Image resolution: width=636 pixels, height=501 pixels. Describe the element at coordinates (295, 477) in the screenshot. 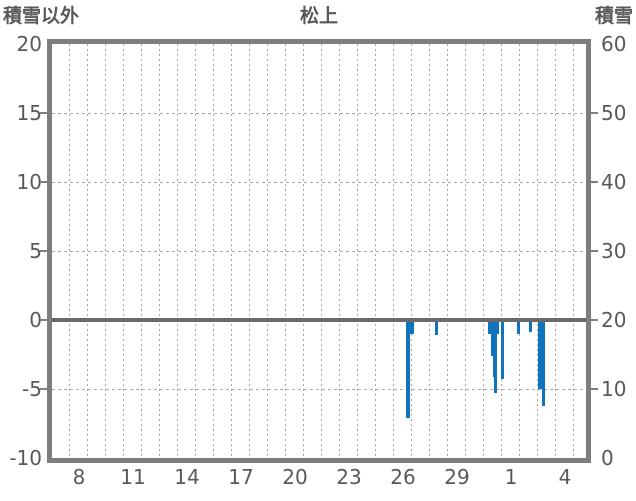

I see `x-axis-tick-label: 20` at that location.